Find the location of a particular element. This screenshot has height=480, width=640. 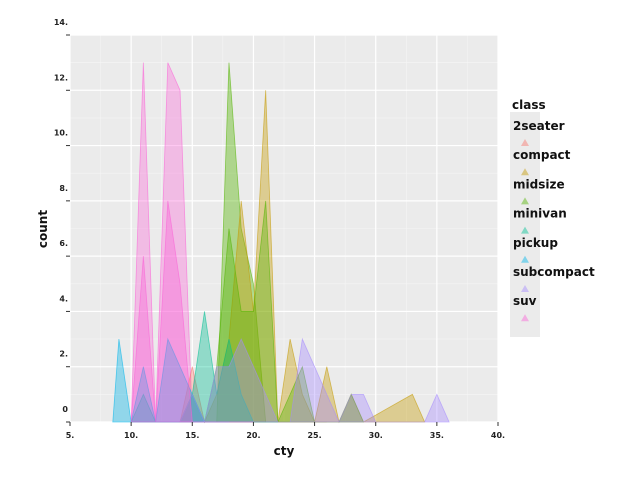

legend-key-midsize is located at coordinates (525, 201).